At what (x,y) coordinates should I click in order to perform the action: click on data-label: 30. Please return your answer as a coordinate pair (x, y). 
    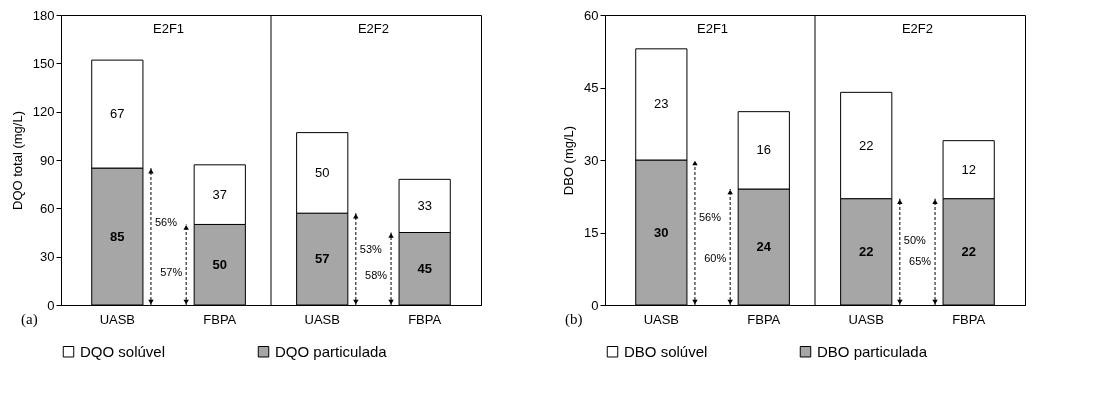
    Looking at the image, I should click on (661, 232).